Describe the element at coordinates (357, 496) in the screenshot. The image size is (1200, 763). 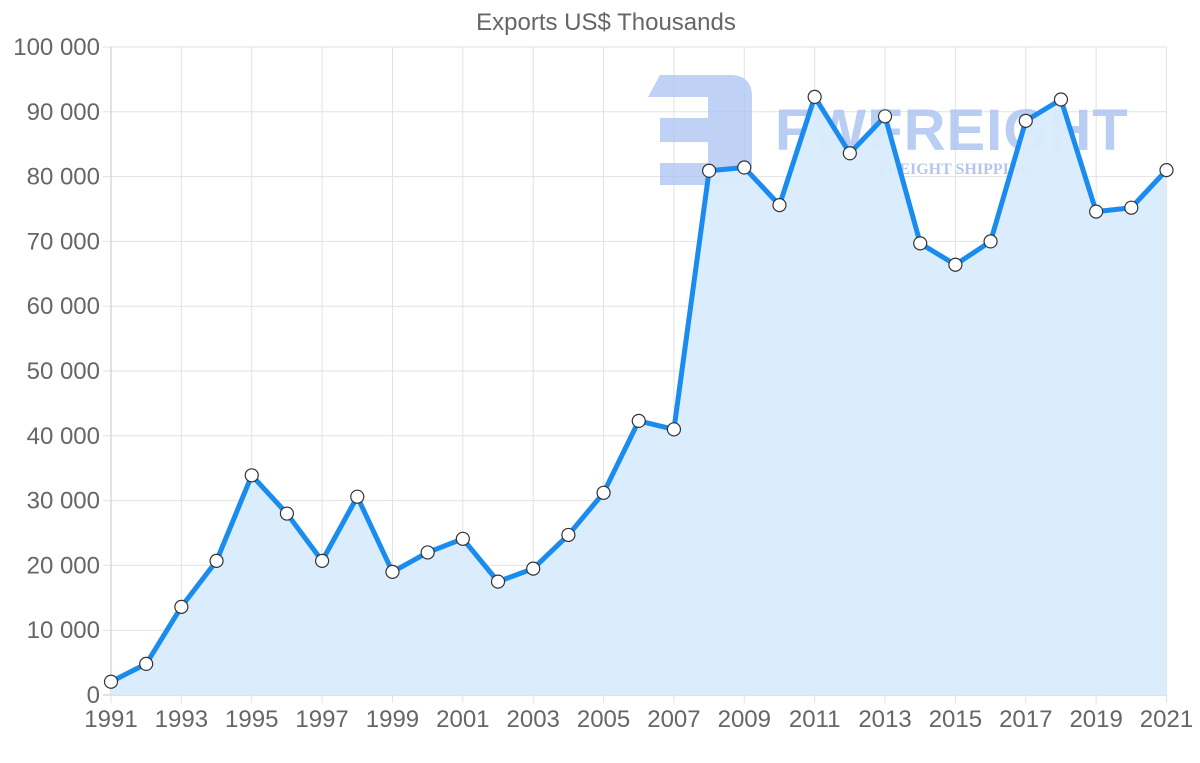
I see `data-point-1998` at that location.